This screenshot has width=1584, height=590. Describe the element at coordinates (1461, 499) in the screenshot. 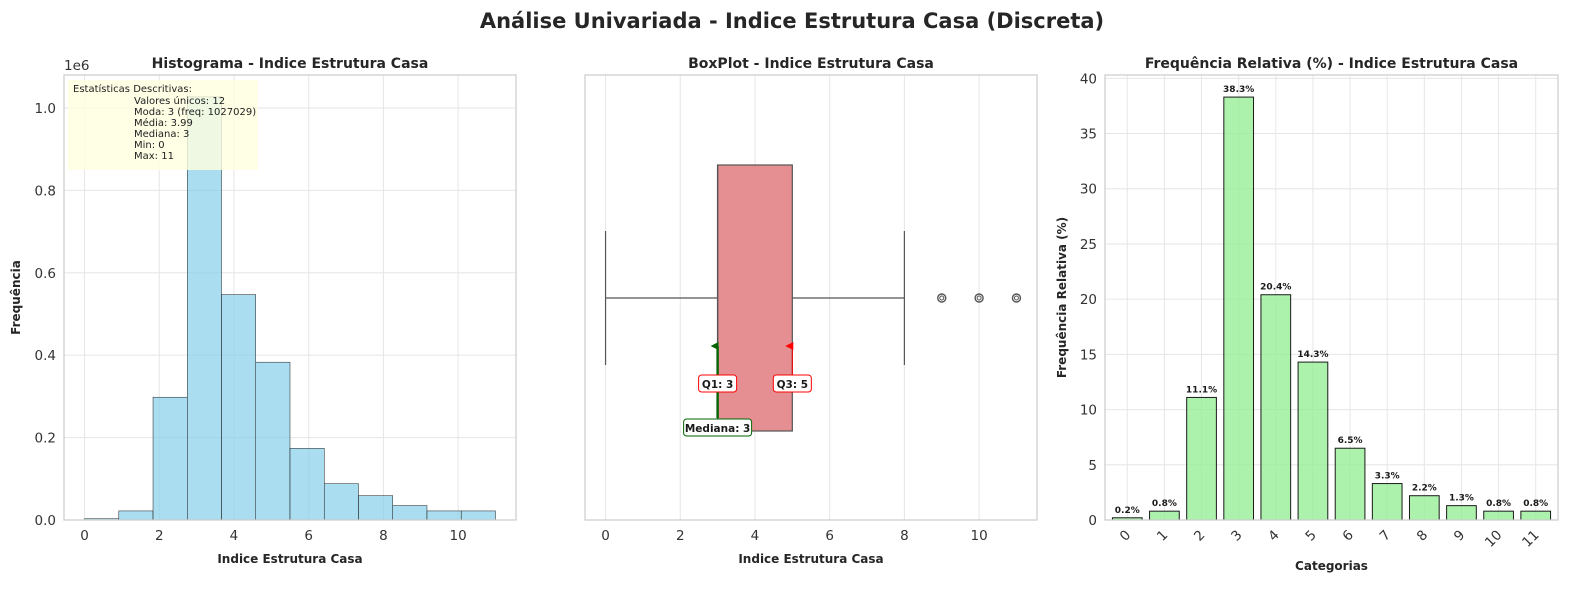

I see `bar-data-label: 1.3%` at that location.